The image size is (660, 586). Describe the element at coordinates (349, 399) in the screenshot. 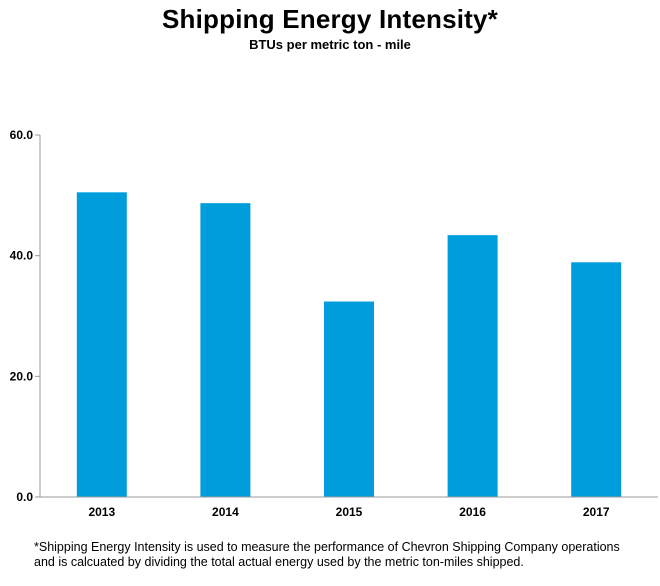

I see `bar-2015` at that location.